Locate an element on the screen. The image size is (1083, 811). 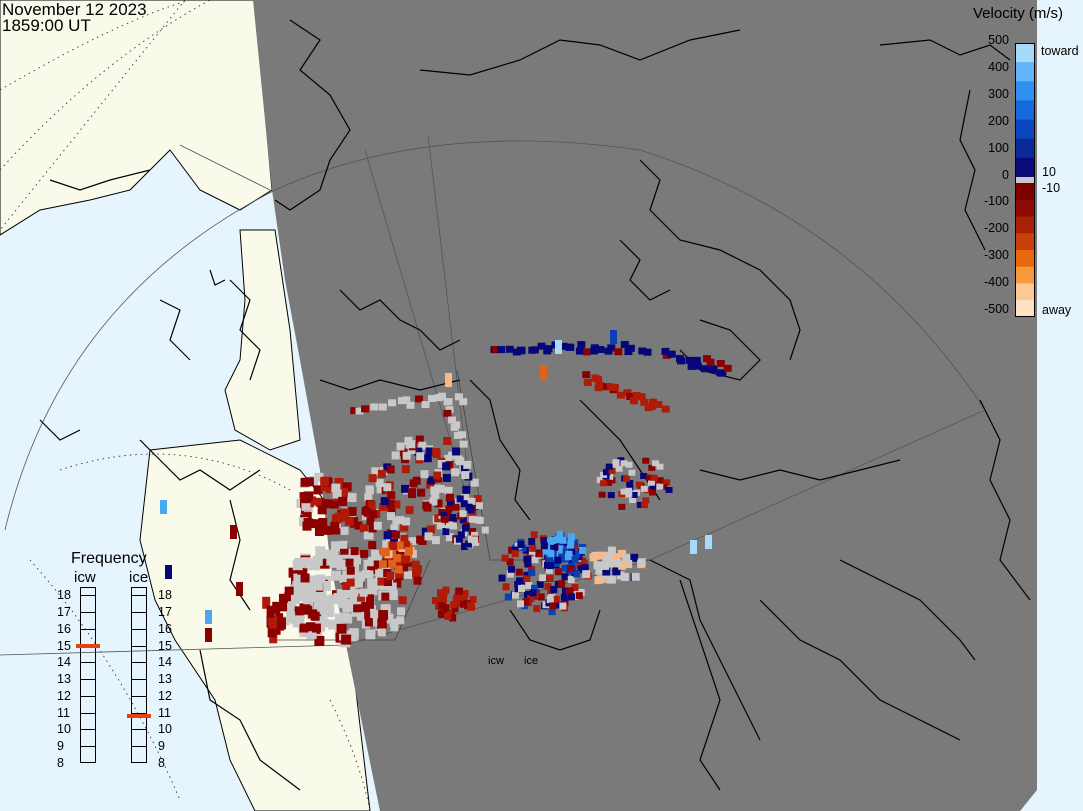
frequency-scale-label: 9 is located at coordinates (60, 746).